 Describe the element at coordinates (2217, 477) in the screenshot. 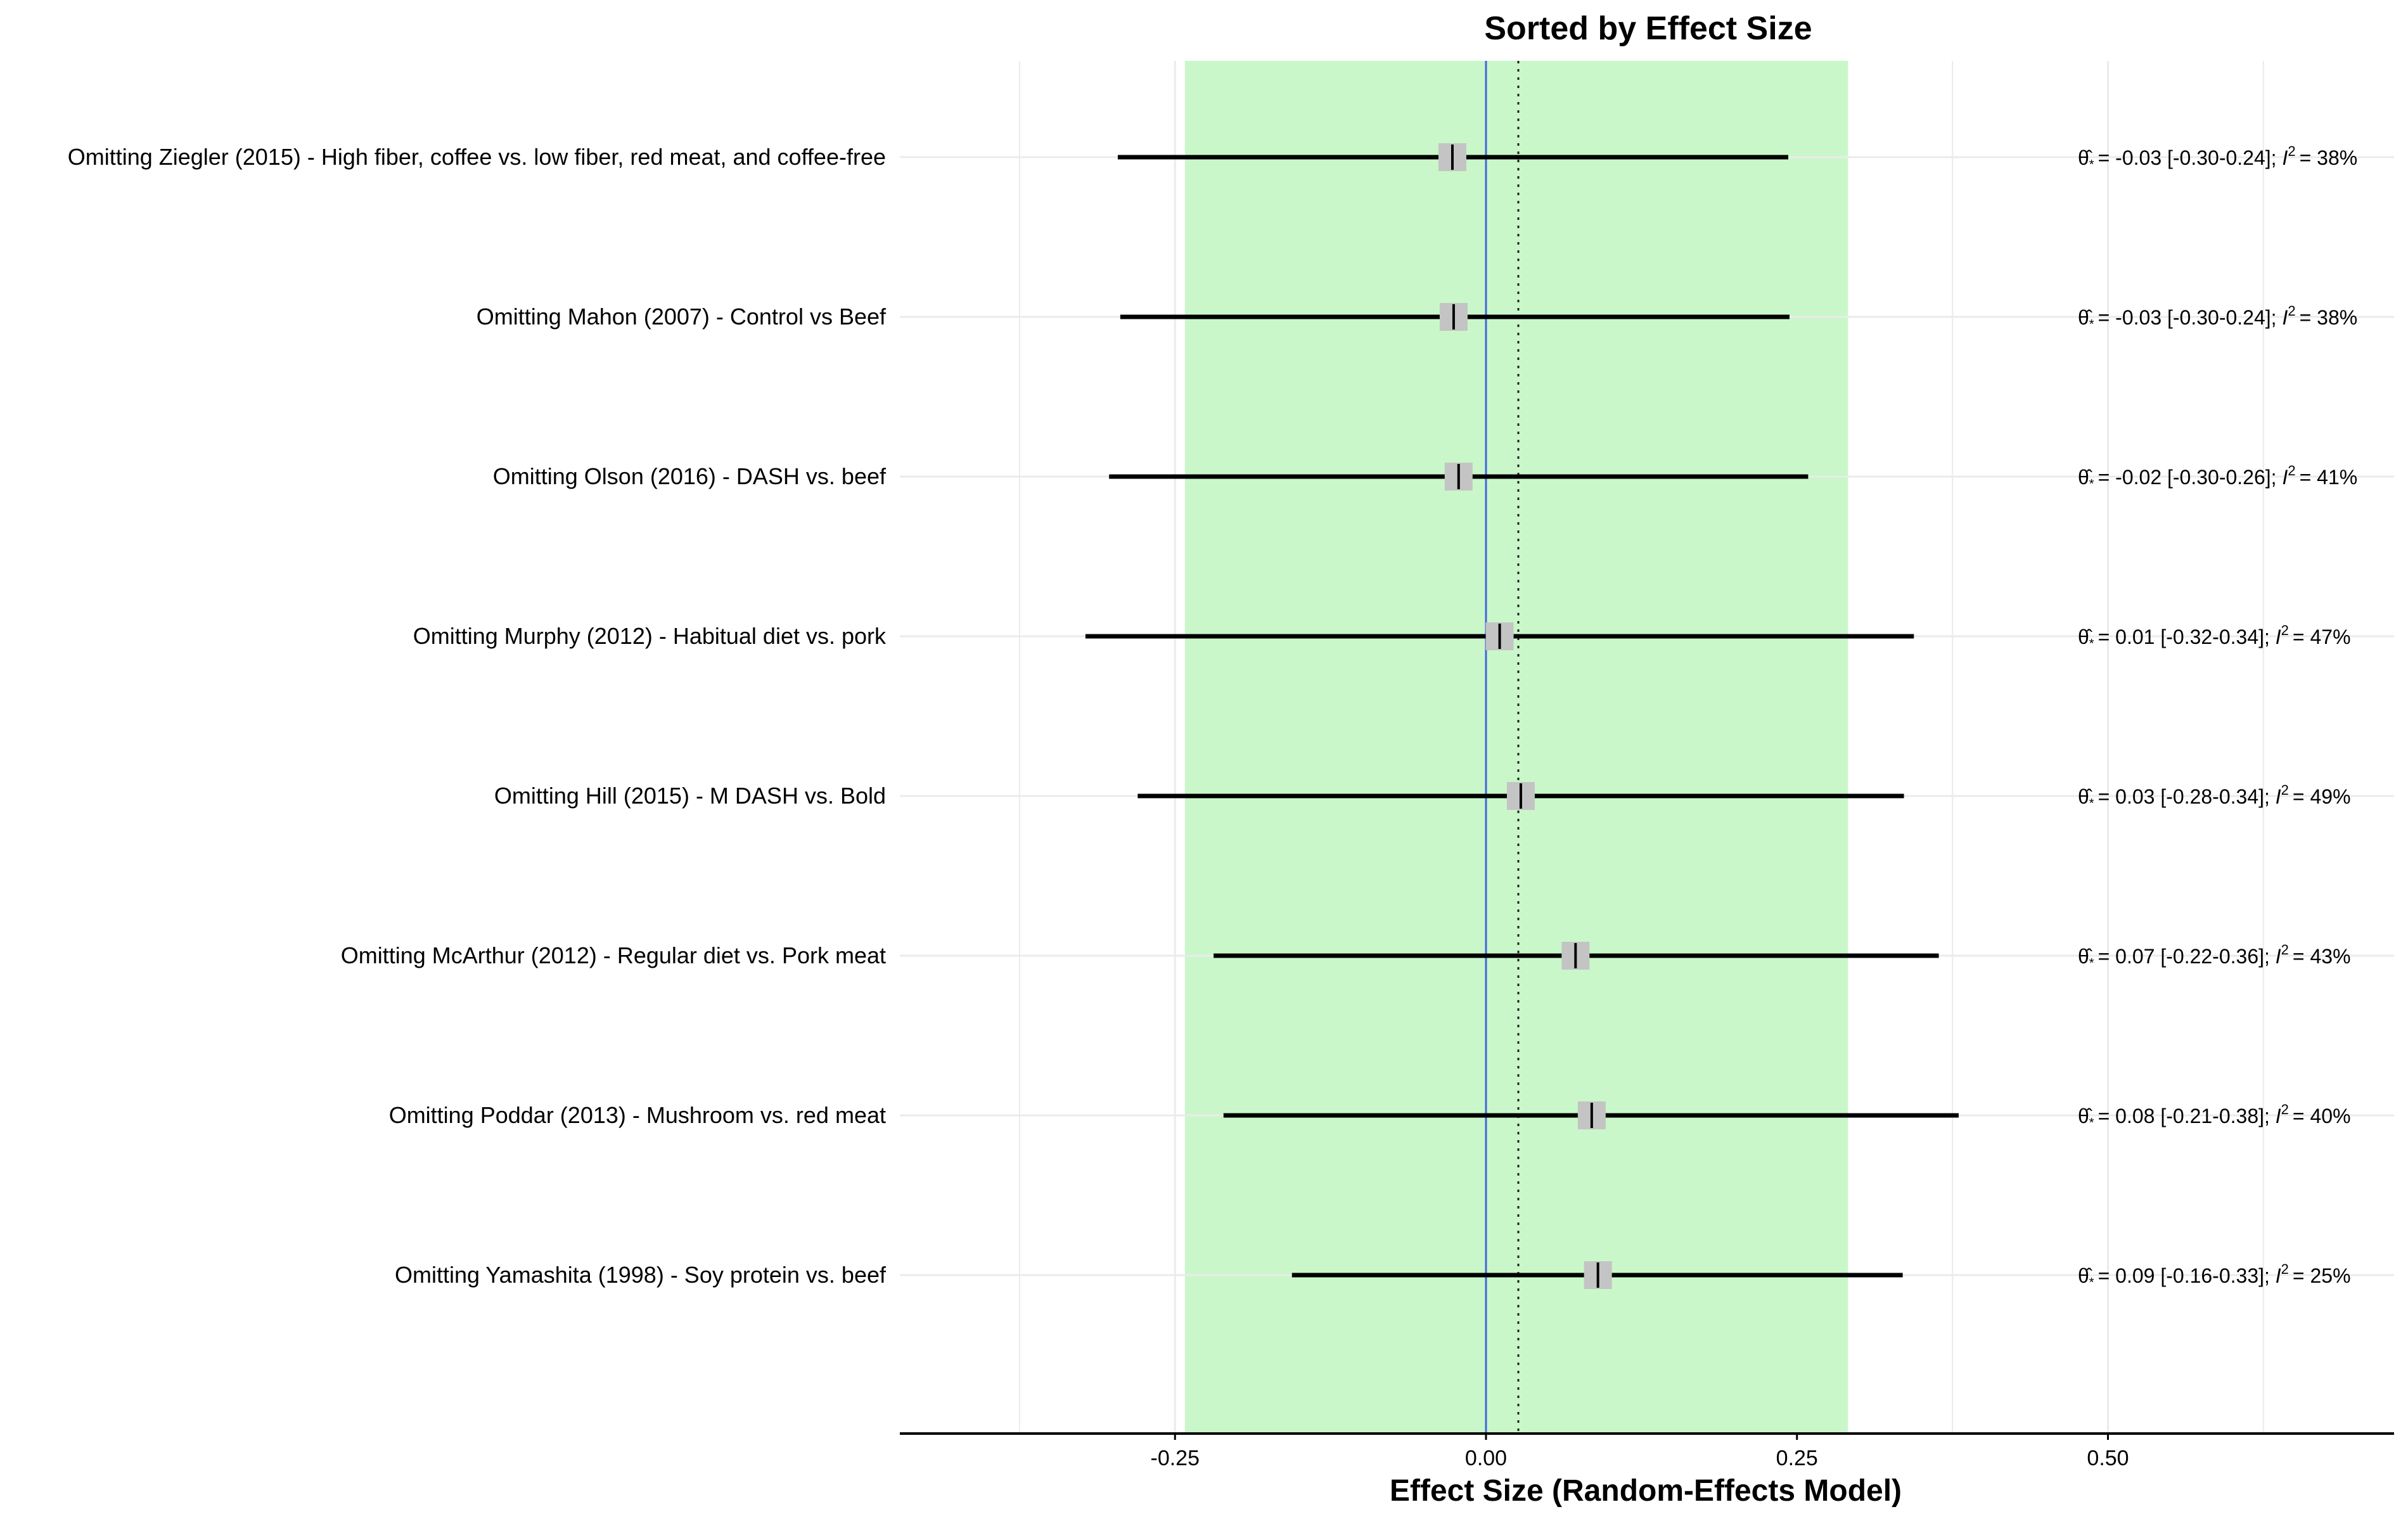

I see `estimate-annotation: θ̂* = -0.02 [-0.30-0.26]; I2 = 41%` at that location.